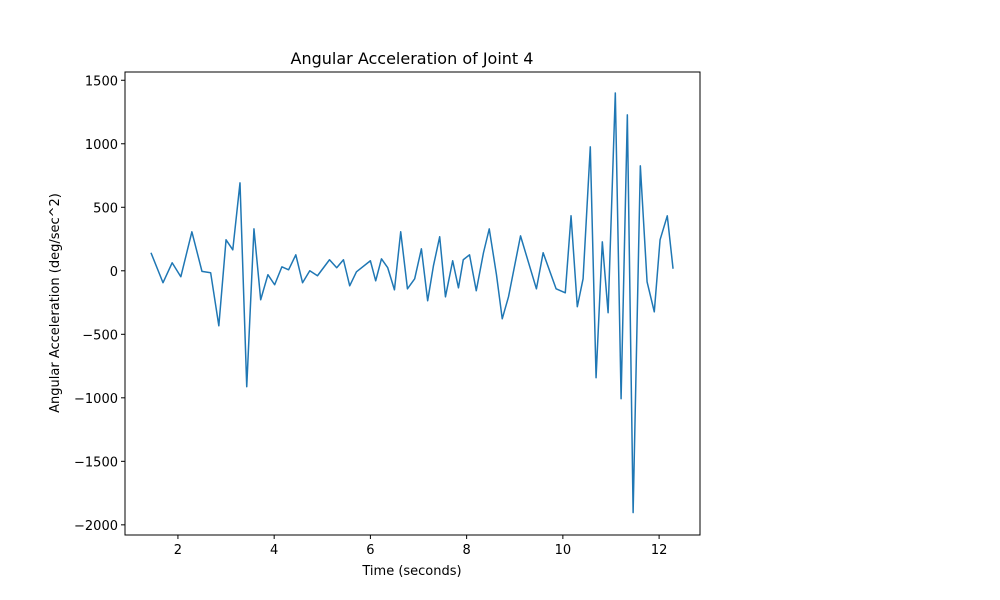  I want to click on x-tick-label: 8, so click(466, 550).